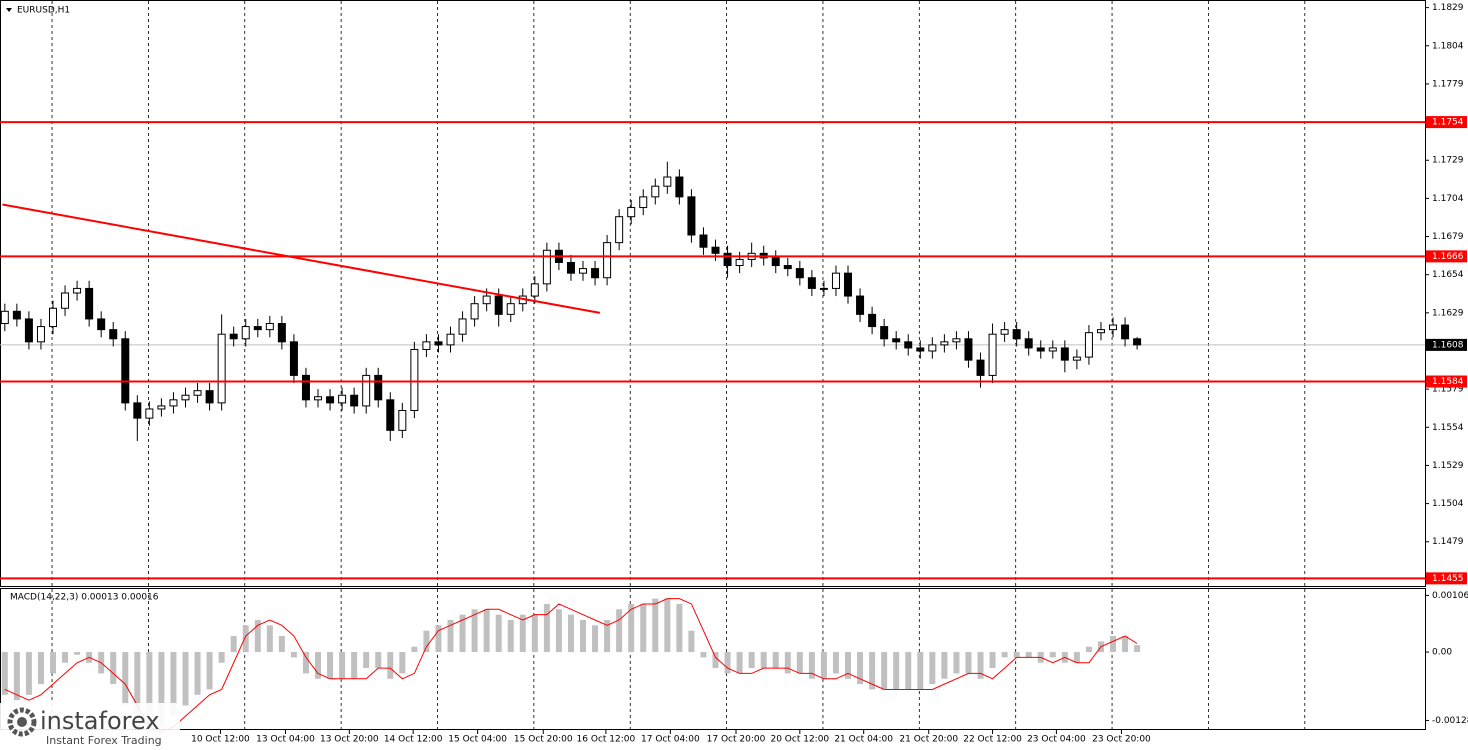 The height and width of the screenshot is (750, 1468). Describe the element at coordinates (1448, 8) in the screenshot. I see `y-tick-label: 1.1829` at that location.